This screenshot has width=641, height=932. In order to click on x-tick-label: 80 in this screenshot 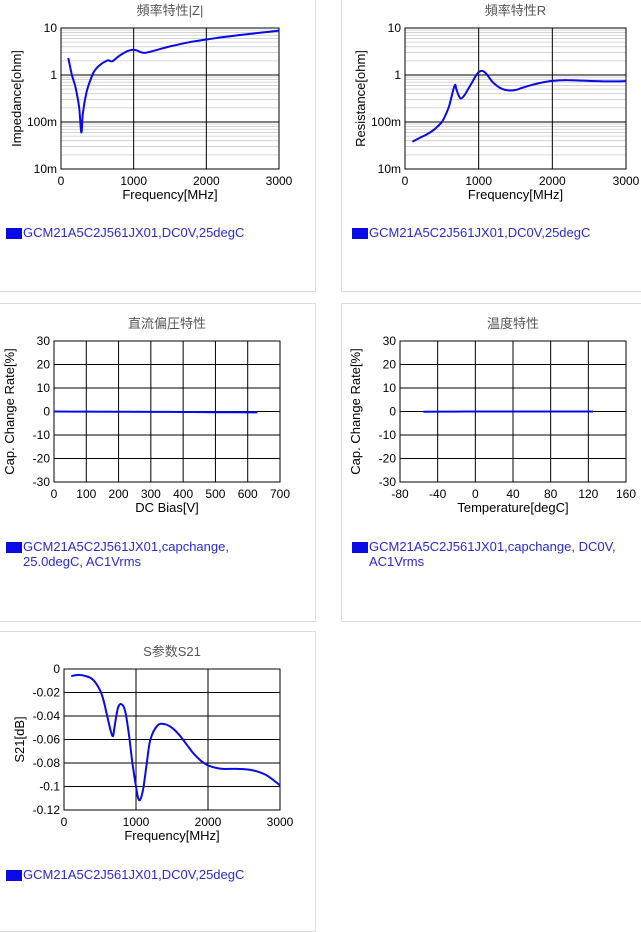, I will do `click(551, 494)`.